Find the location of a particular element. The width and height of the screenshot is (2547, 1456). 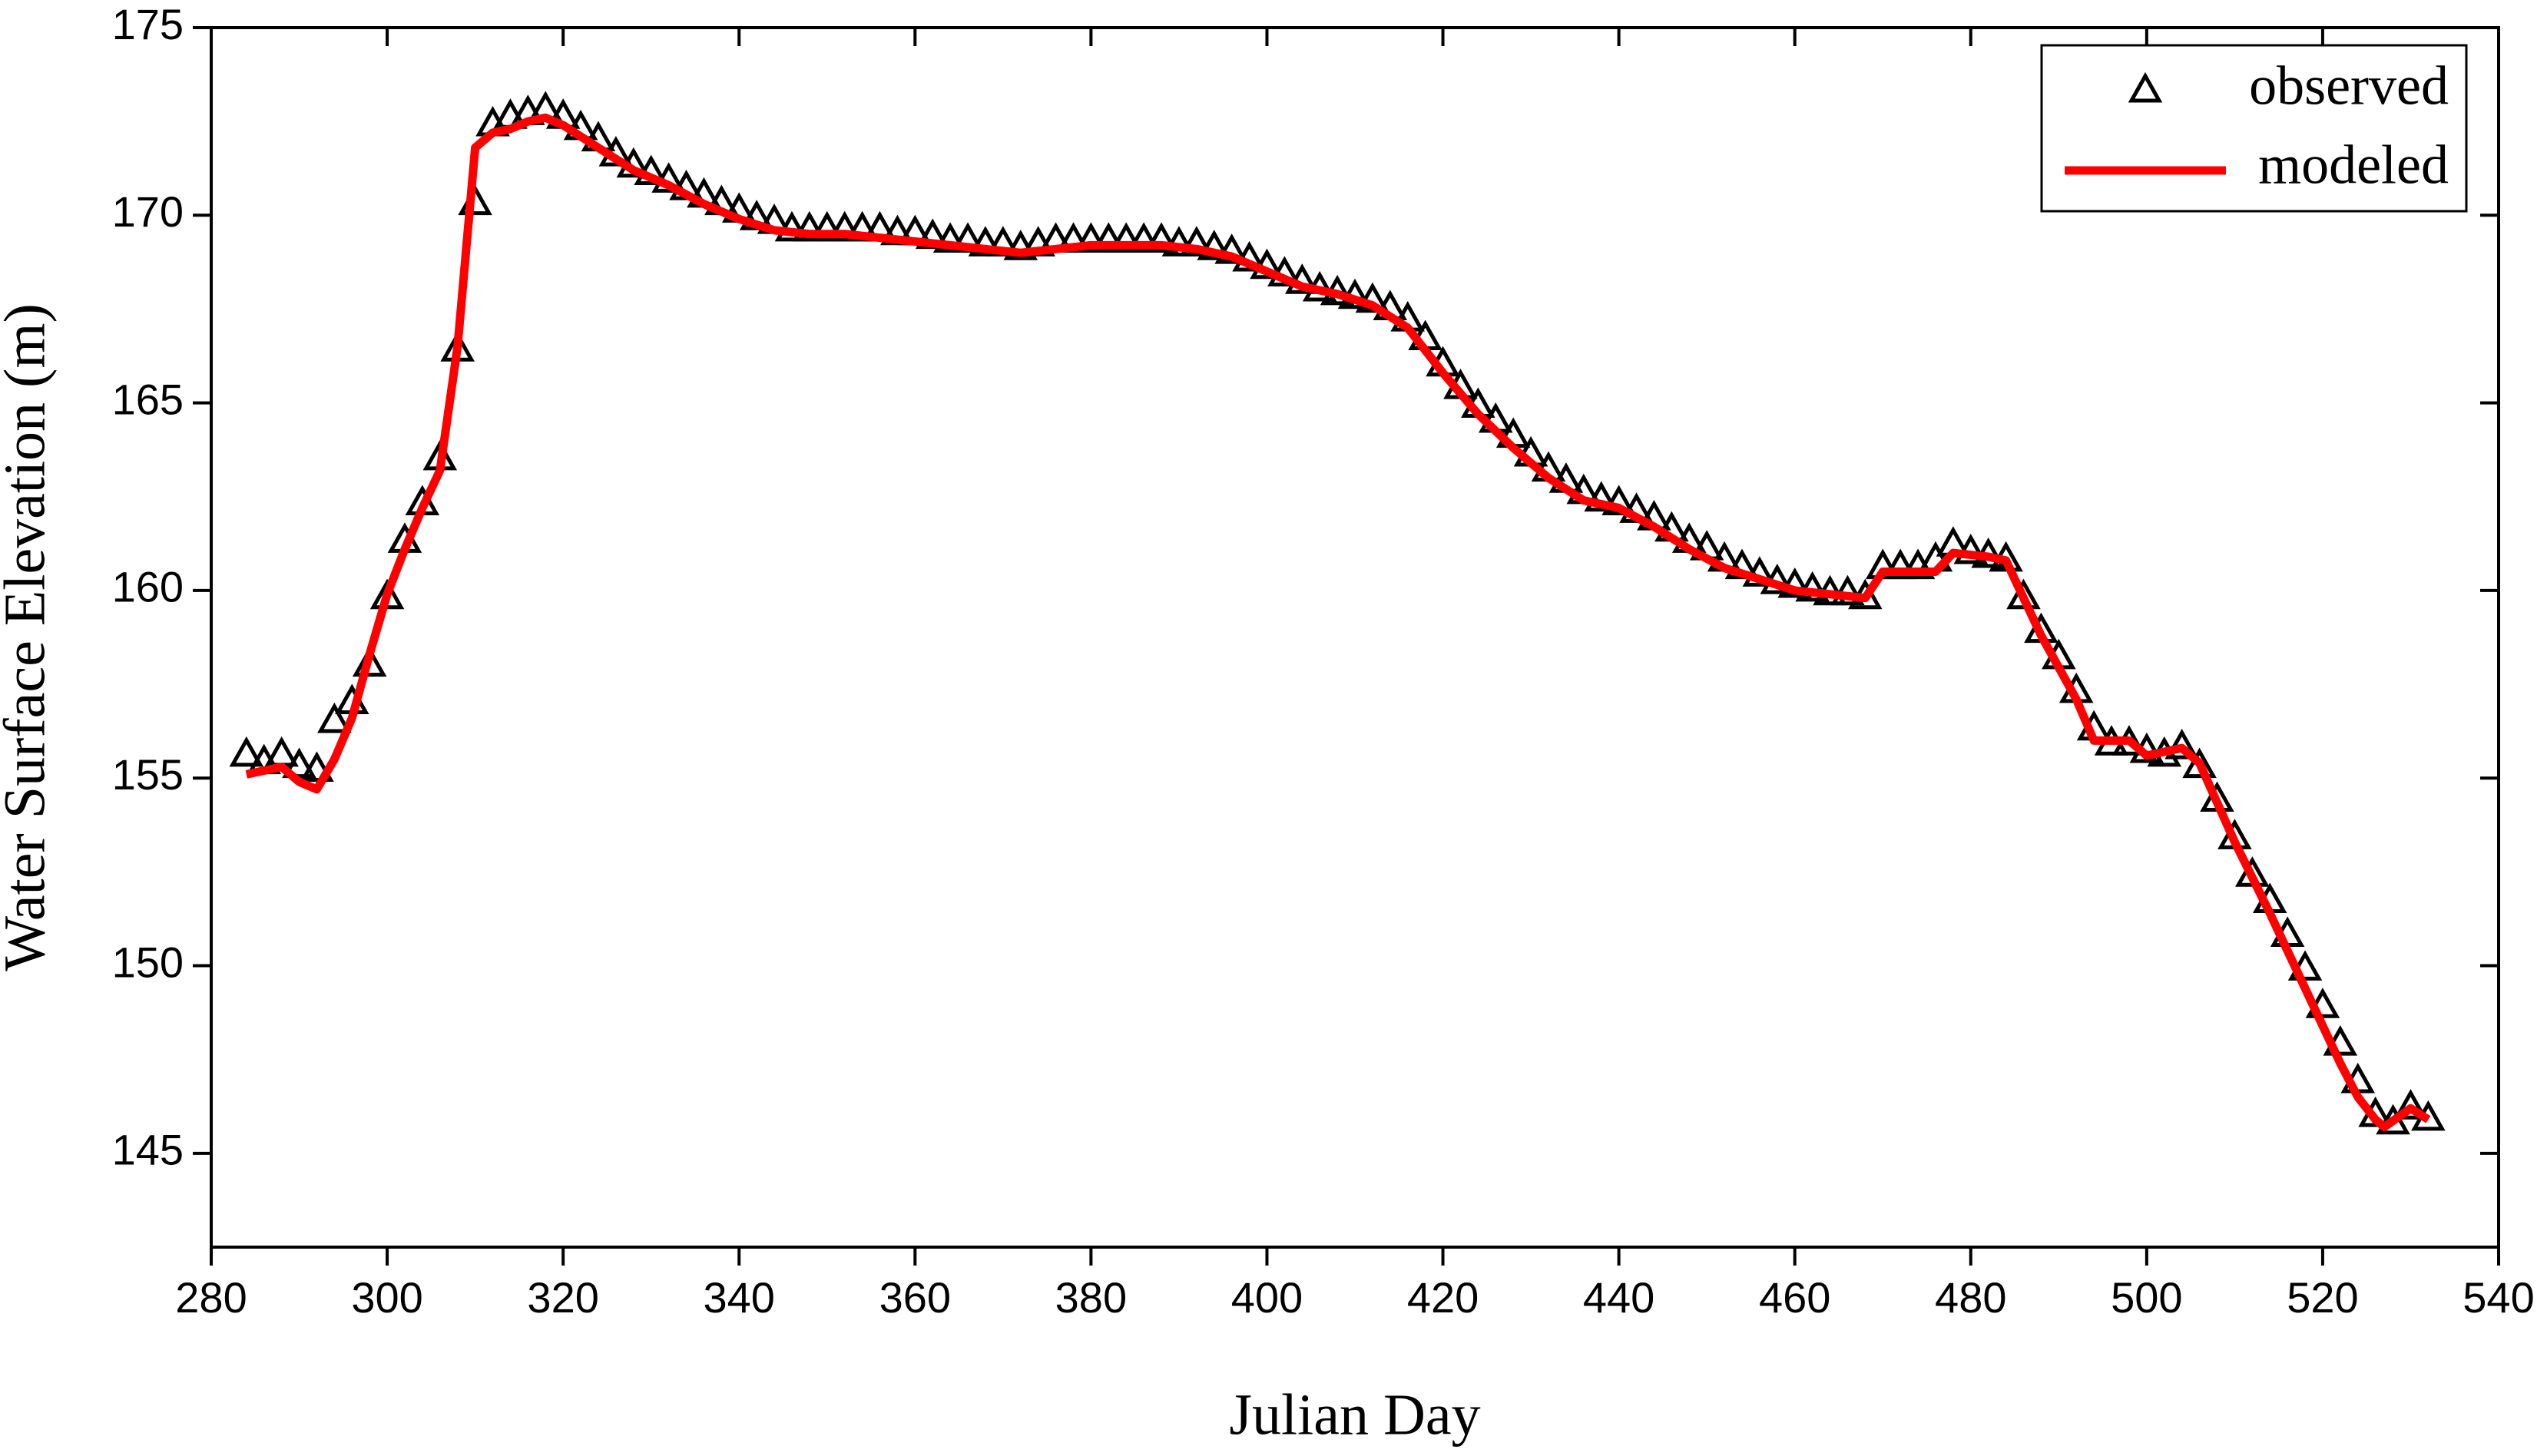

x-axis-title: Julian Day is located at coordinates (1354, 1414).